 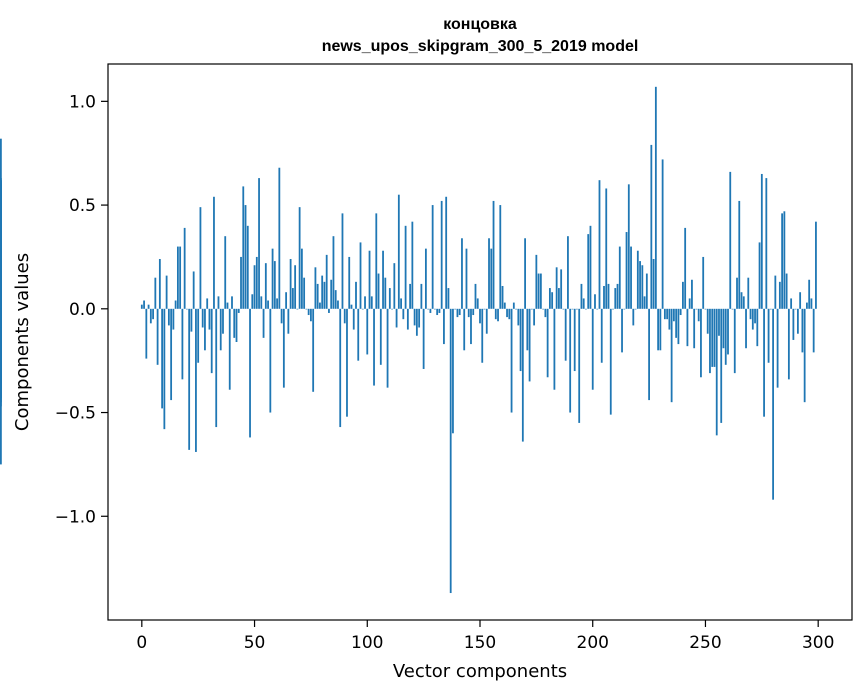 What do you see at coordinates (1, 243) in the screenshot?
I see `bar-component-undefined` at bounding box center [1, 243].